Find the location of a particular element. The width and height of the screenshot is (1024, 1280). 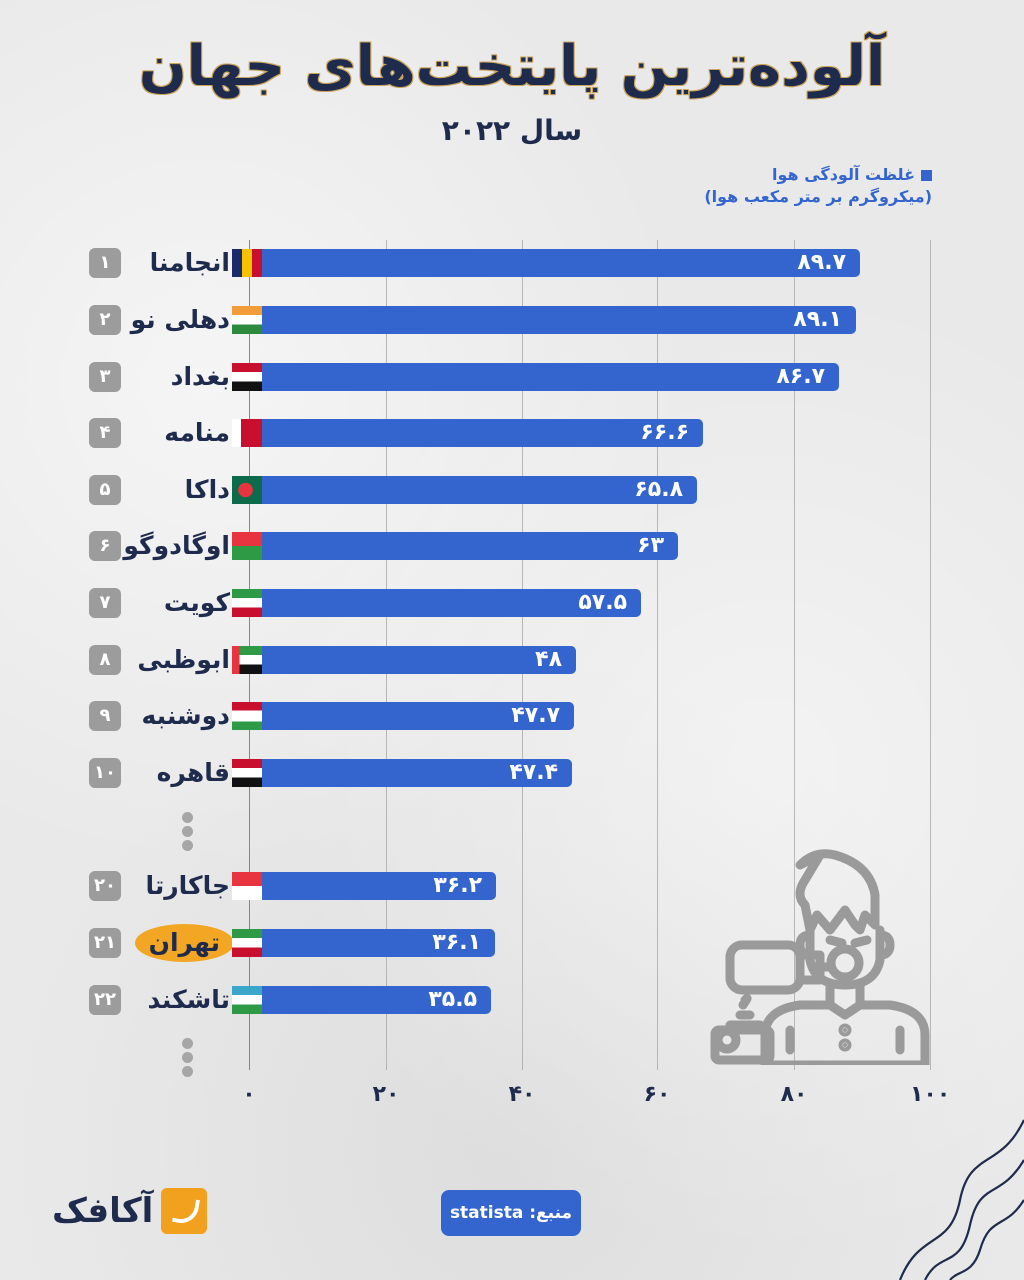

legend-label: غلظت آلودگی هوا is located at coordinates (843, 174).